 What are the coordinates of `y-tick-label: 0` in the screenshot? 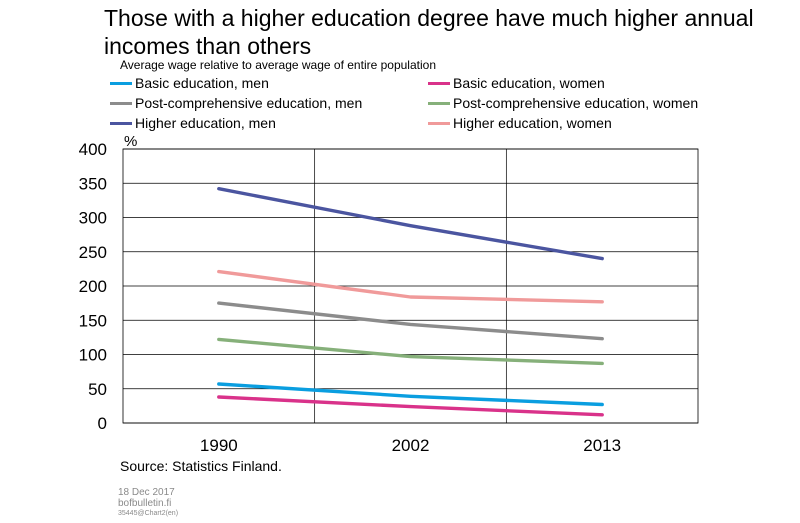 It's located at (102, 423).